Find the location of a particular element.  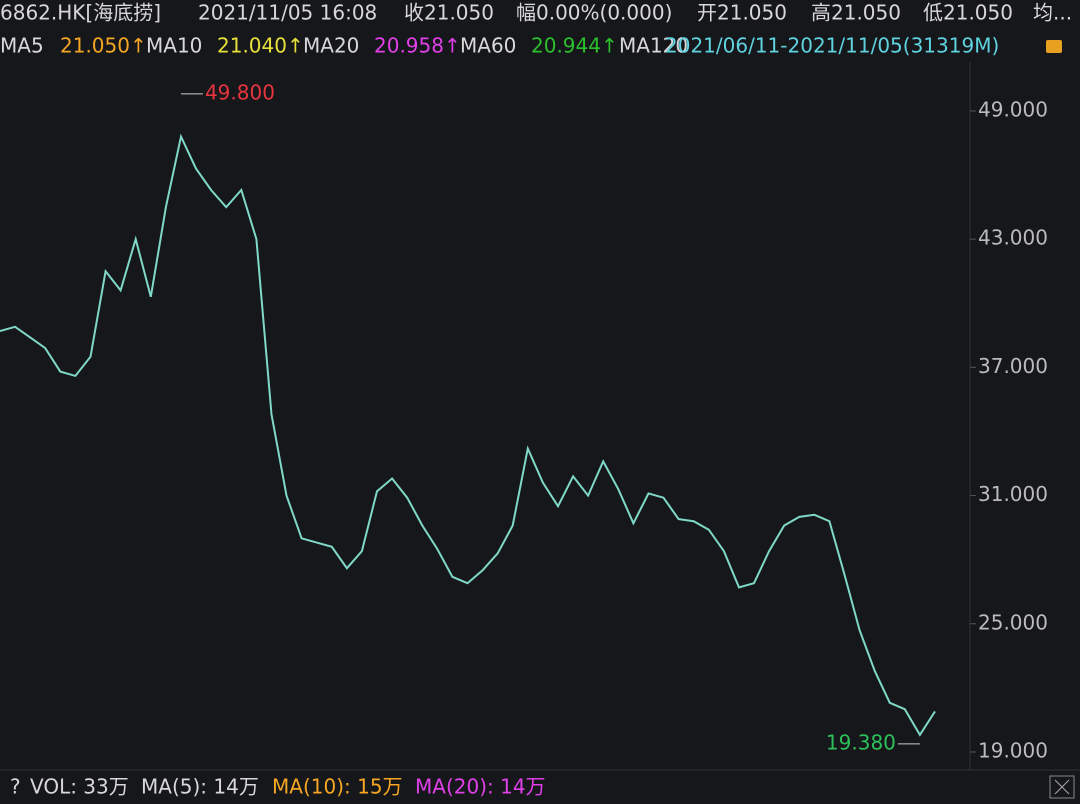

lock-icon is located at coordinates (1054, 46).